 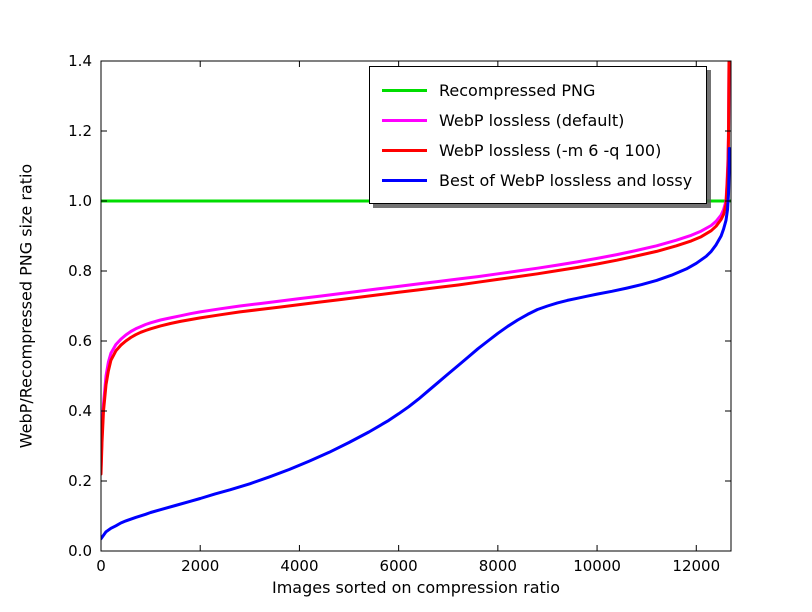 What do you see at coordinates (566, 180) in the screenshot?
I see `legend-item-label: Best of WebP lossless and lossy` at bounding box center [566, 180].